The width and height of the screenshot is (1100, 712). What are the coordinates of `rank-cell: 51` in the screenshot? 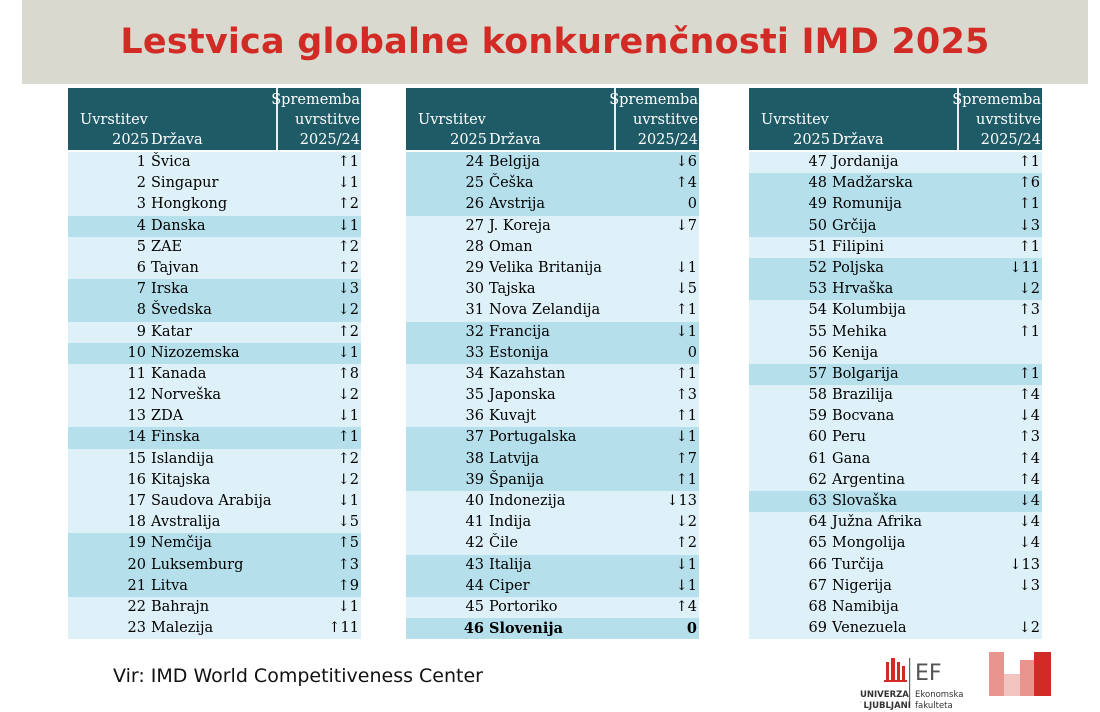 It's located at (817, 246).